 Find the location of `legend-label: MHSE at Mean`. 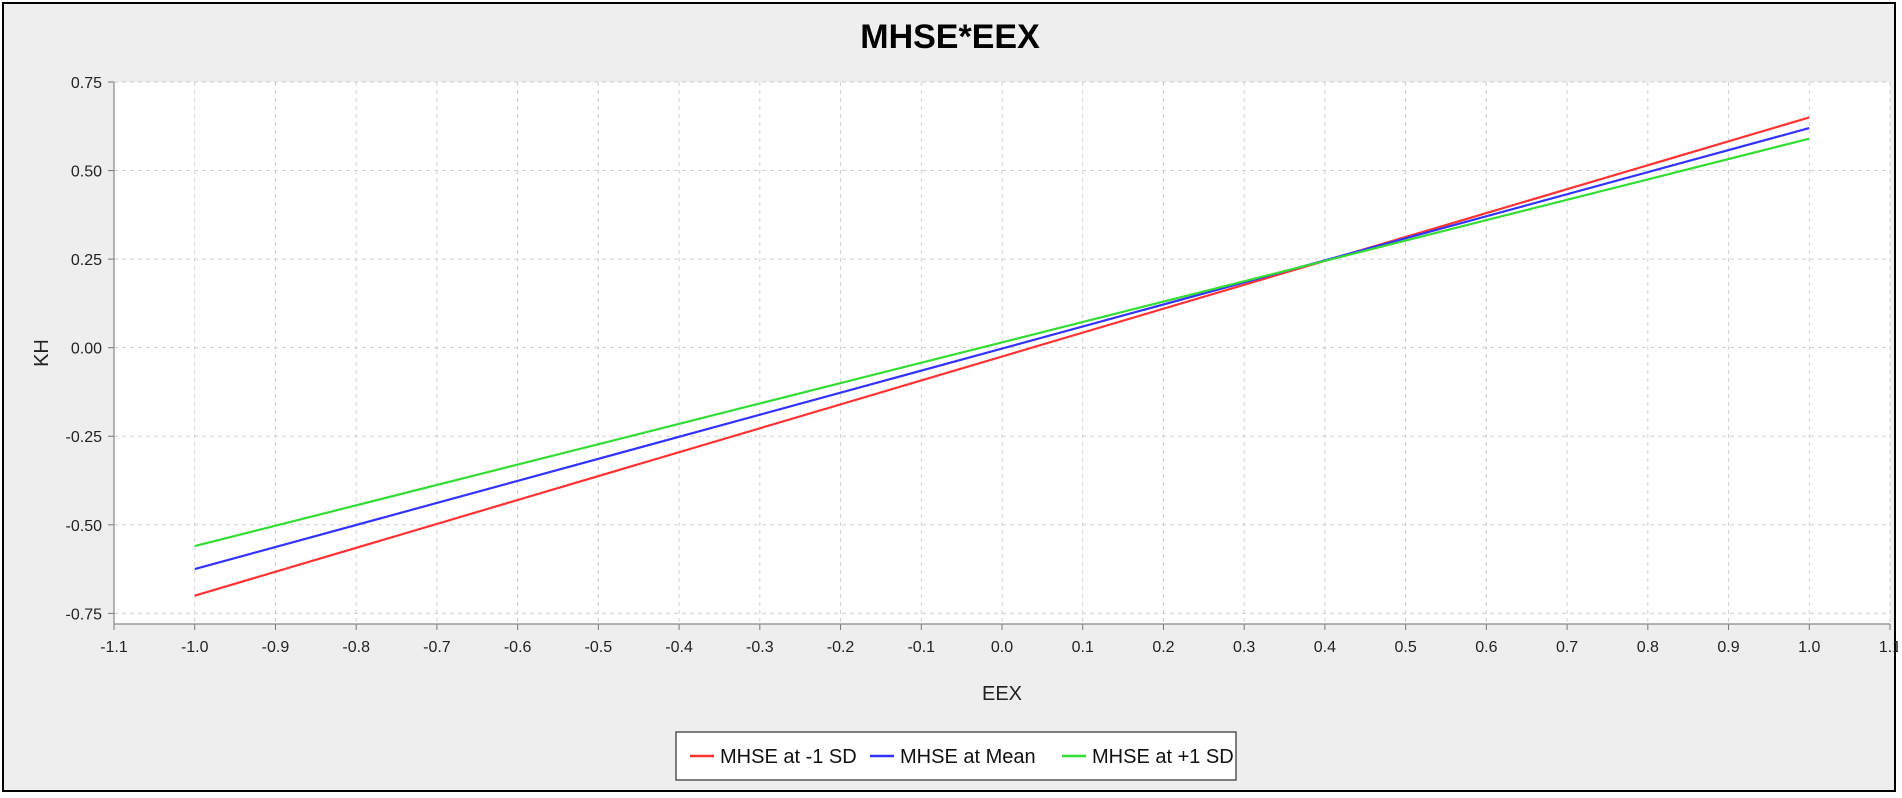

legend-label: MHSE at Mean is located at coordinates (968, 757).